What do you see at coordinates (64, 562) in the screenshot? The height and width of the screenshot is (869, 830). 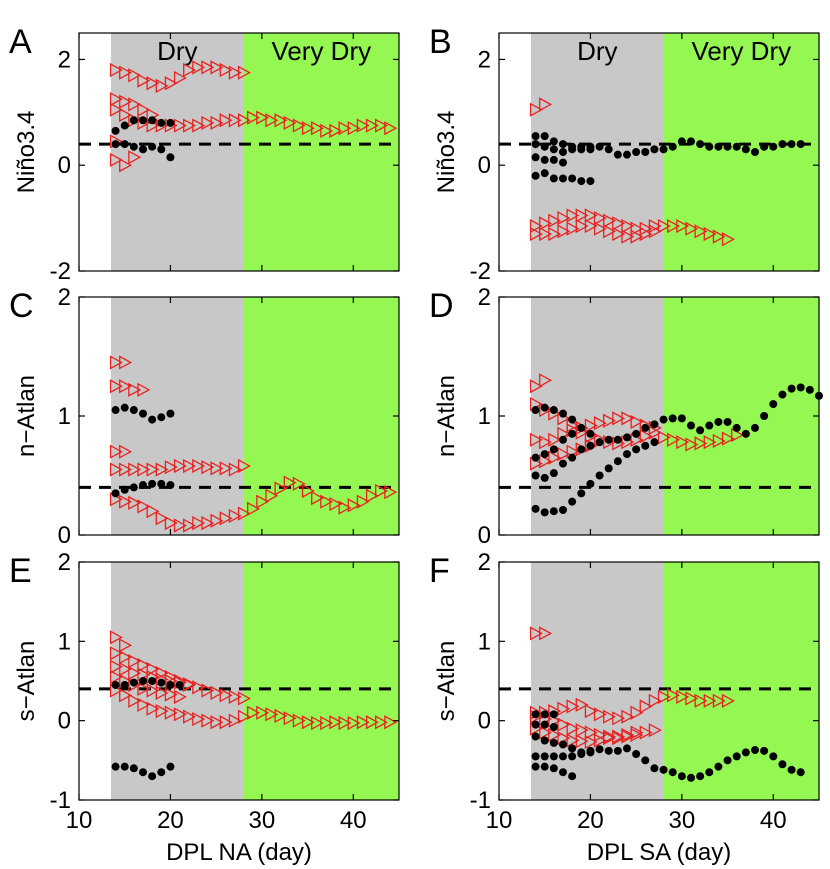 I see `y-tick-label: 2` at bounding box center [64, 562].